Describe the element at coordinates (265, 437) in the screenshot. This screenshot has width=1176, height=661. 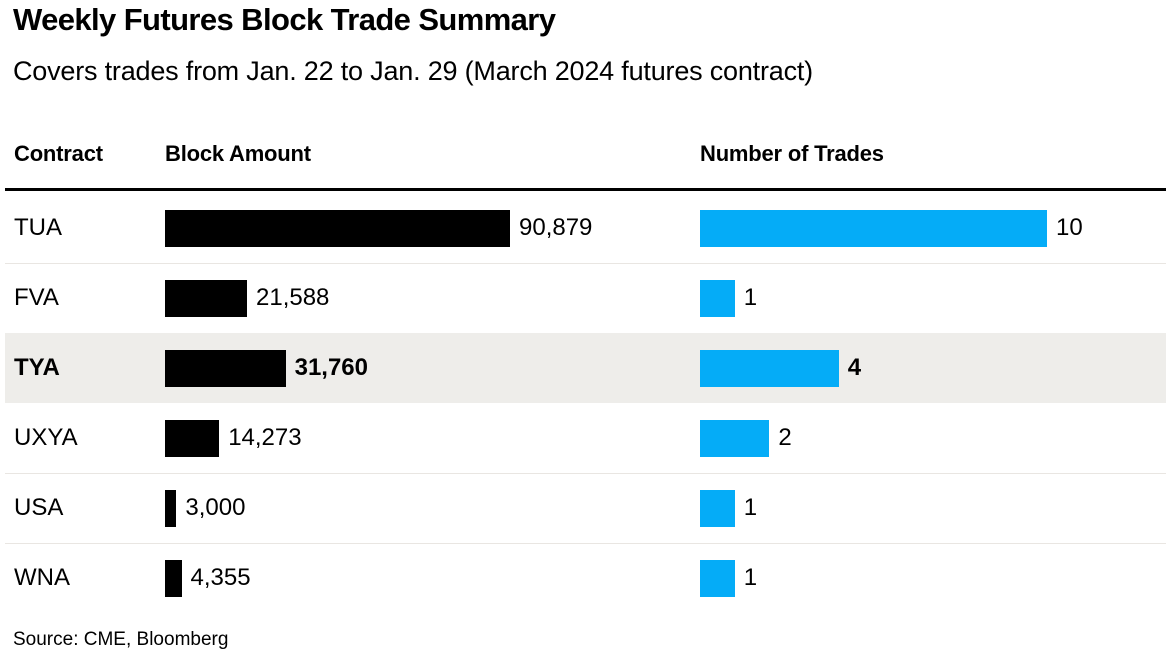
I see `block-amount-value: 14,273` at that location.